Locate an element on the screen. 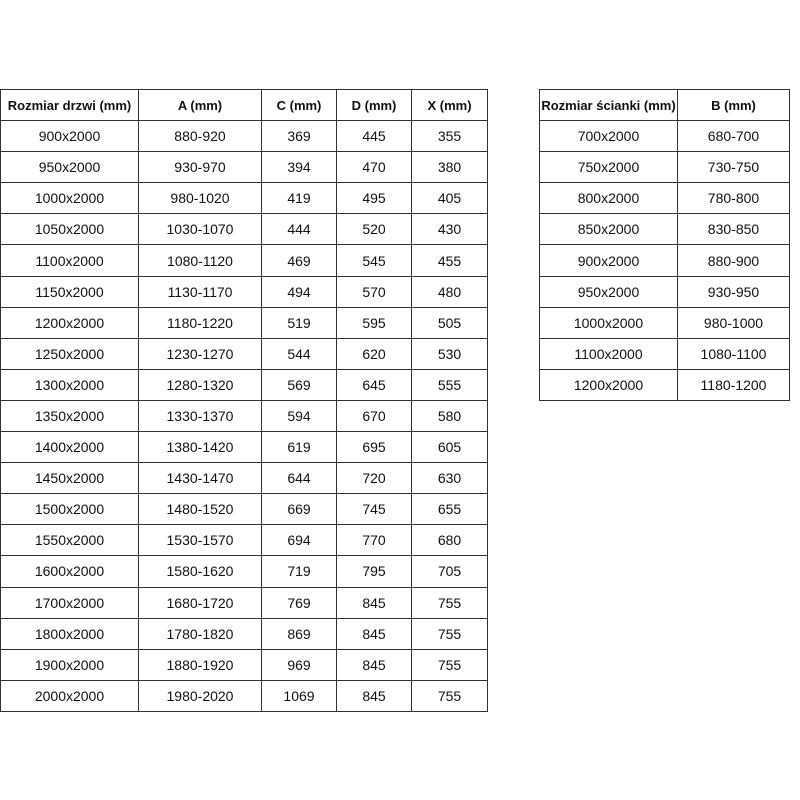 Image resolution: width=800 pixels, height=800 pixels. table-cell: 1580-1620 is located at coordinates (200, 571).